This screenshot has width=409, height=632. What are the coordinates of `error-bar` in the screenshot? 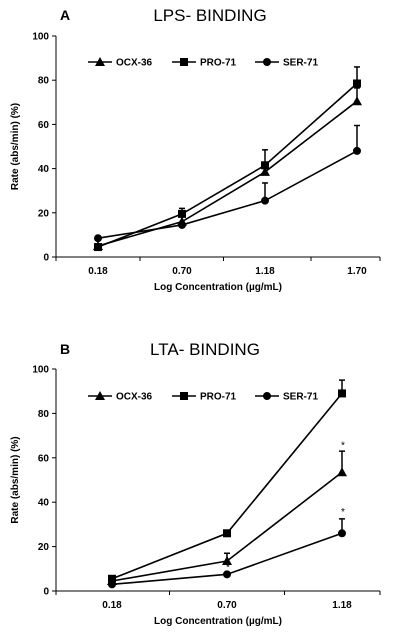 It's located at (357, 137).